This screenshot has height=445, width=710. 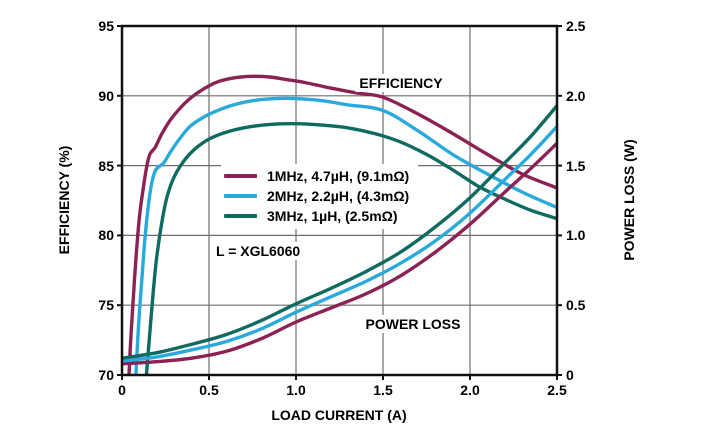 I want to click on legend-item-2mhz: 2MHz, 2.2µH, (4.3mΩ), so click(x=316, y=196).